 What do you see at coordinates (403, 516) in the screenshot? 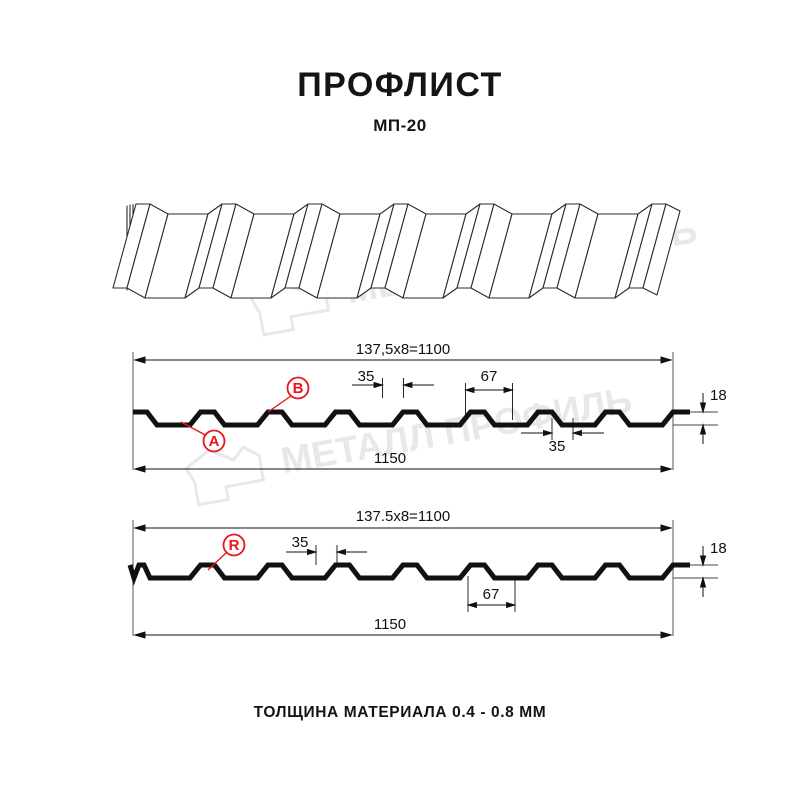
I see `dimension-top-1100-r-label: 137.5x8=1100` at bounding box center [403, 516].